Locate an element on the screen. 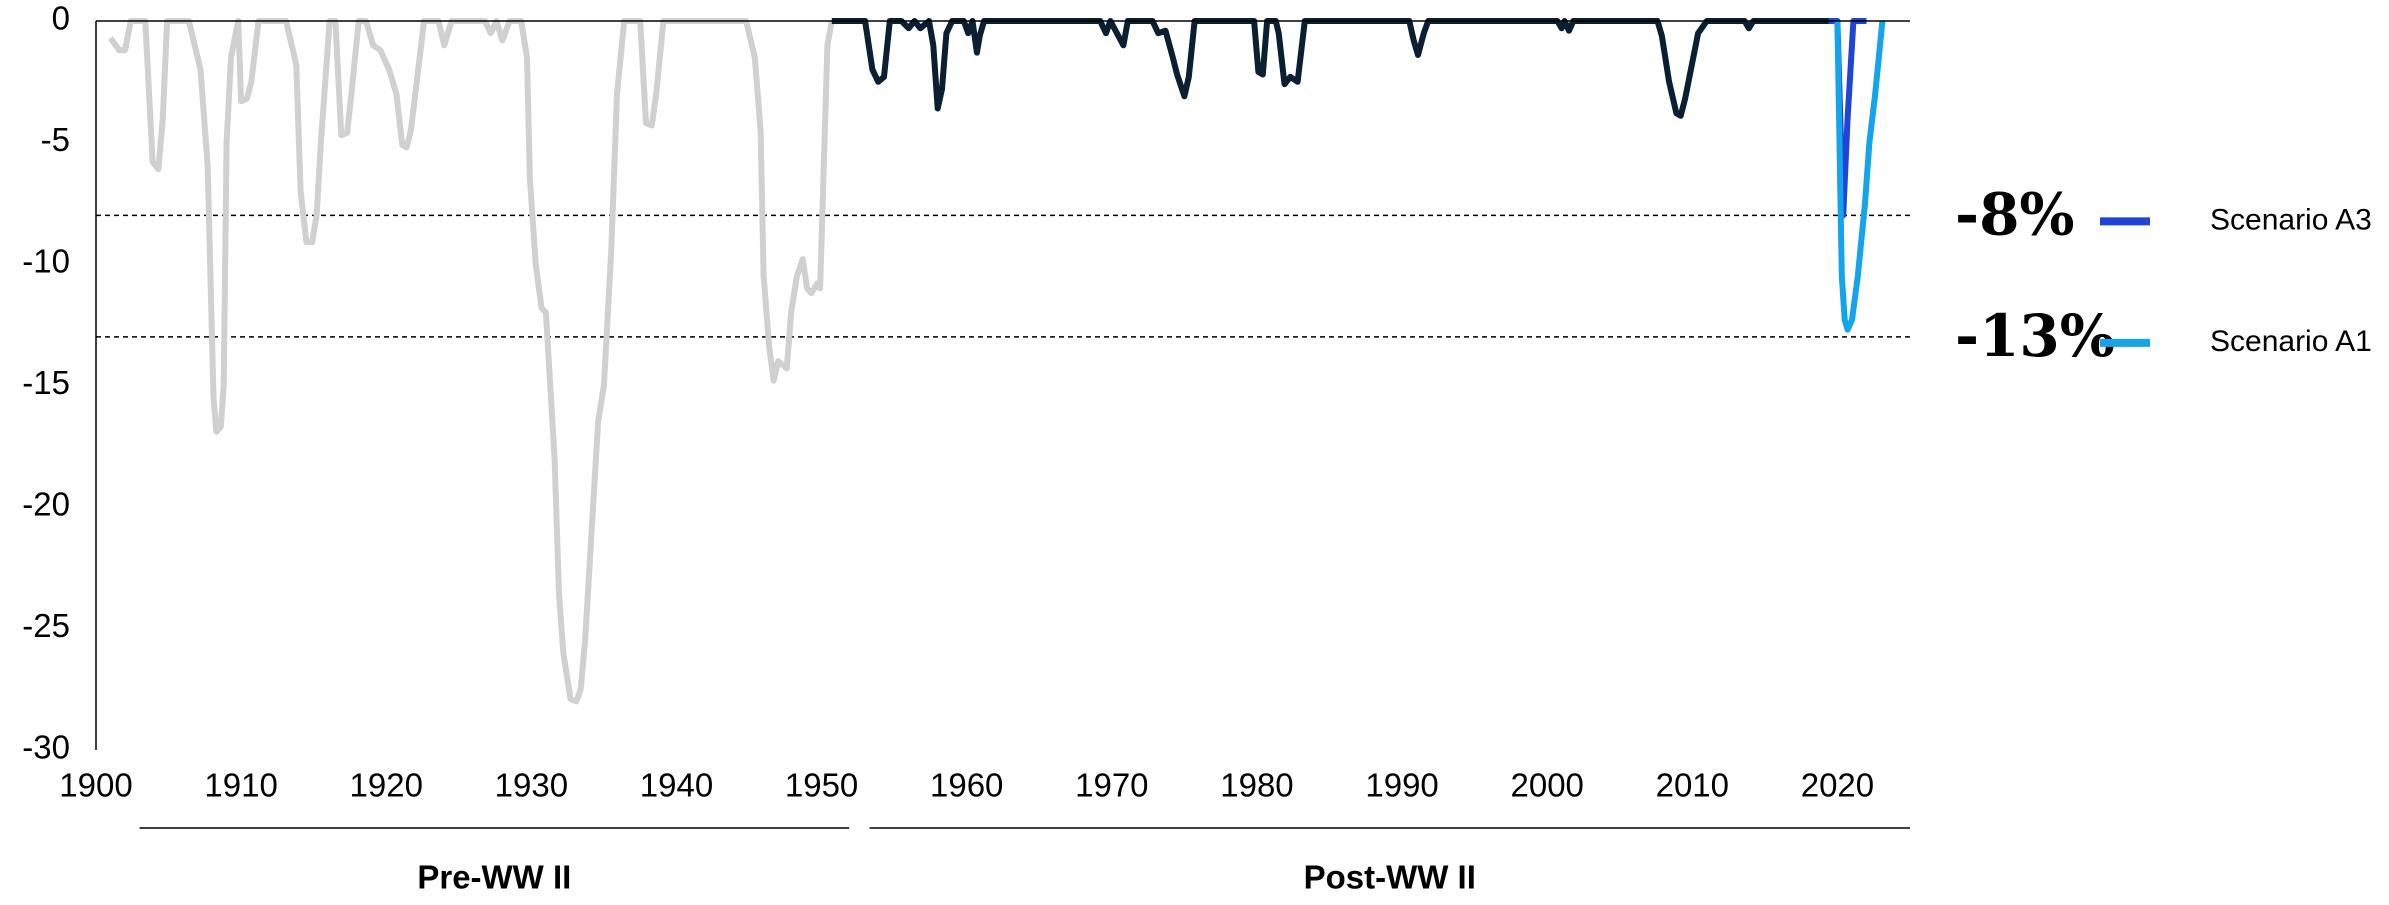 This screenshot has width=2389, height=905. period-label: Pre-WW II is located at coordinates (494, 877).